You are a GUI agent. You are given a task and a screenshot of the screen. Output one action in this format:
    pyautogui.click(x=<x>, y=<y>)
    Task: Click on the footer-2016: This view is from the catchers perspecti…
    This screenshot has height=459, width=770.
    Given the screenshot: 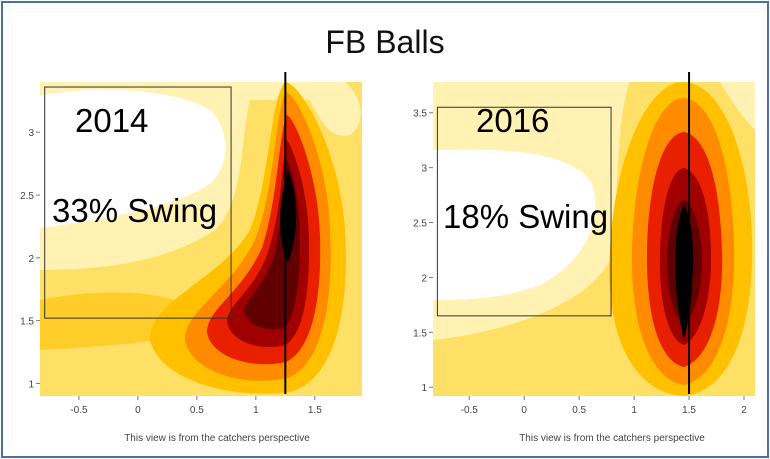 What is the action you would take?
    pyautogui.click(x=612, y=438)
    